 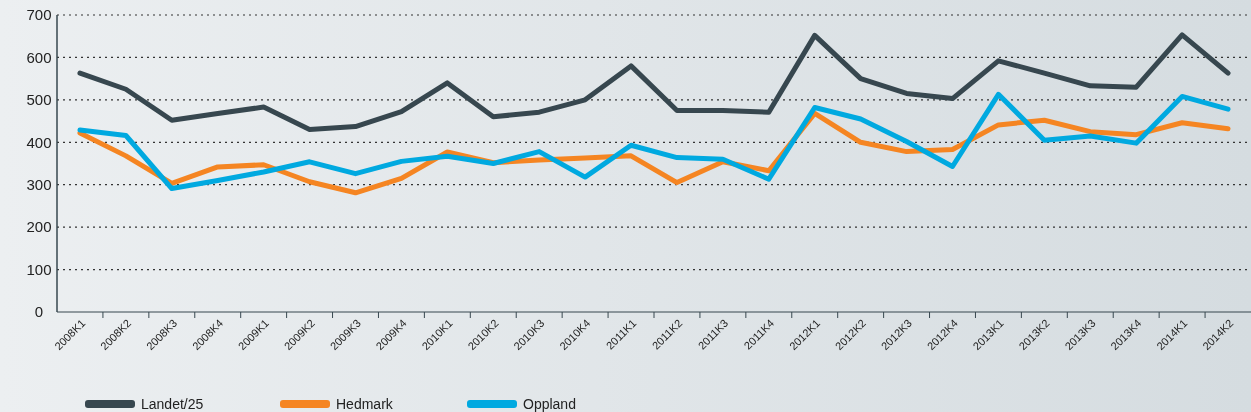 What do you see at coordinates (39, 15) in the screenshot?
I see `y-tick-label: 700` at bounding box center [39, 15].